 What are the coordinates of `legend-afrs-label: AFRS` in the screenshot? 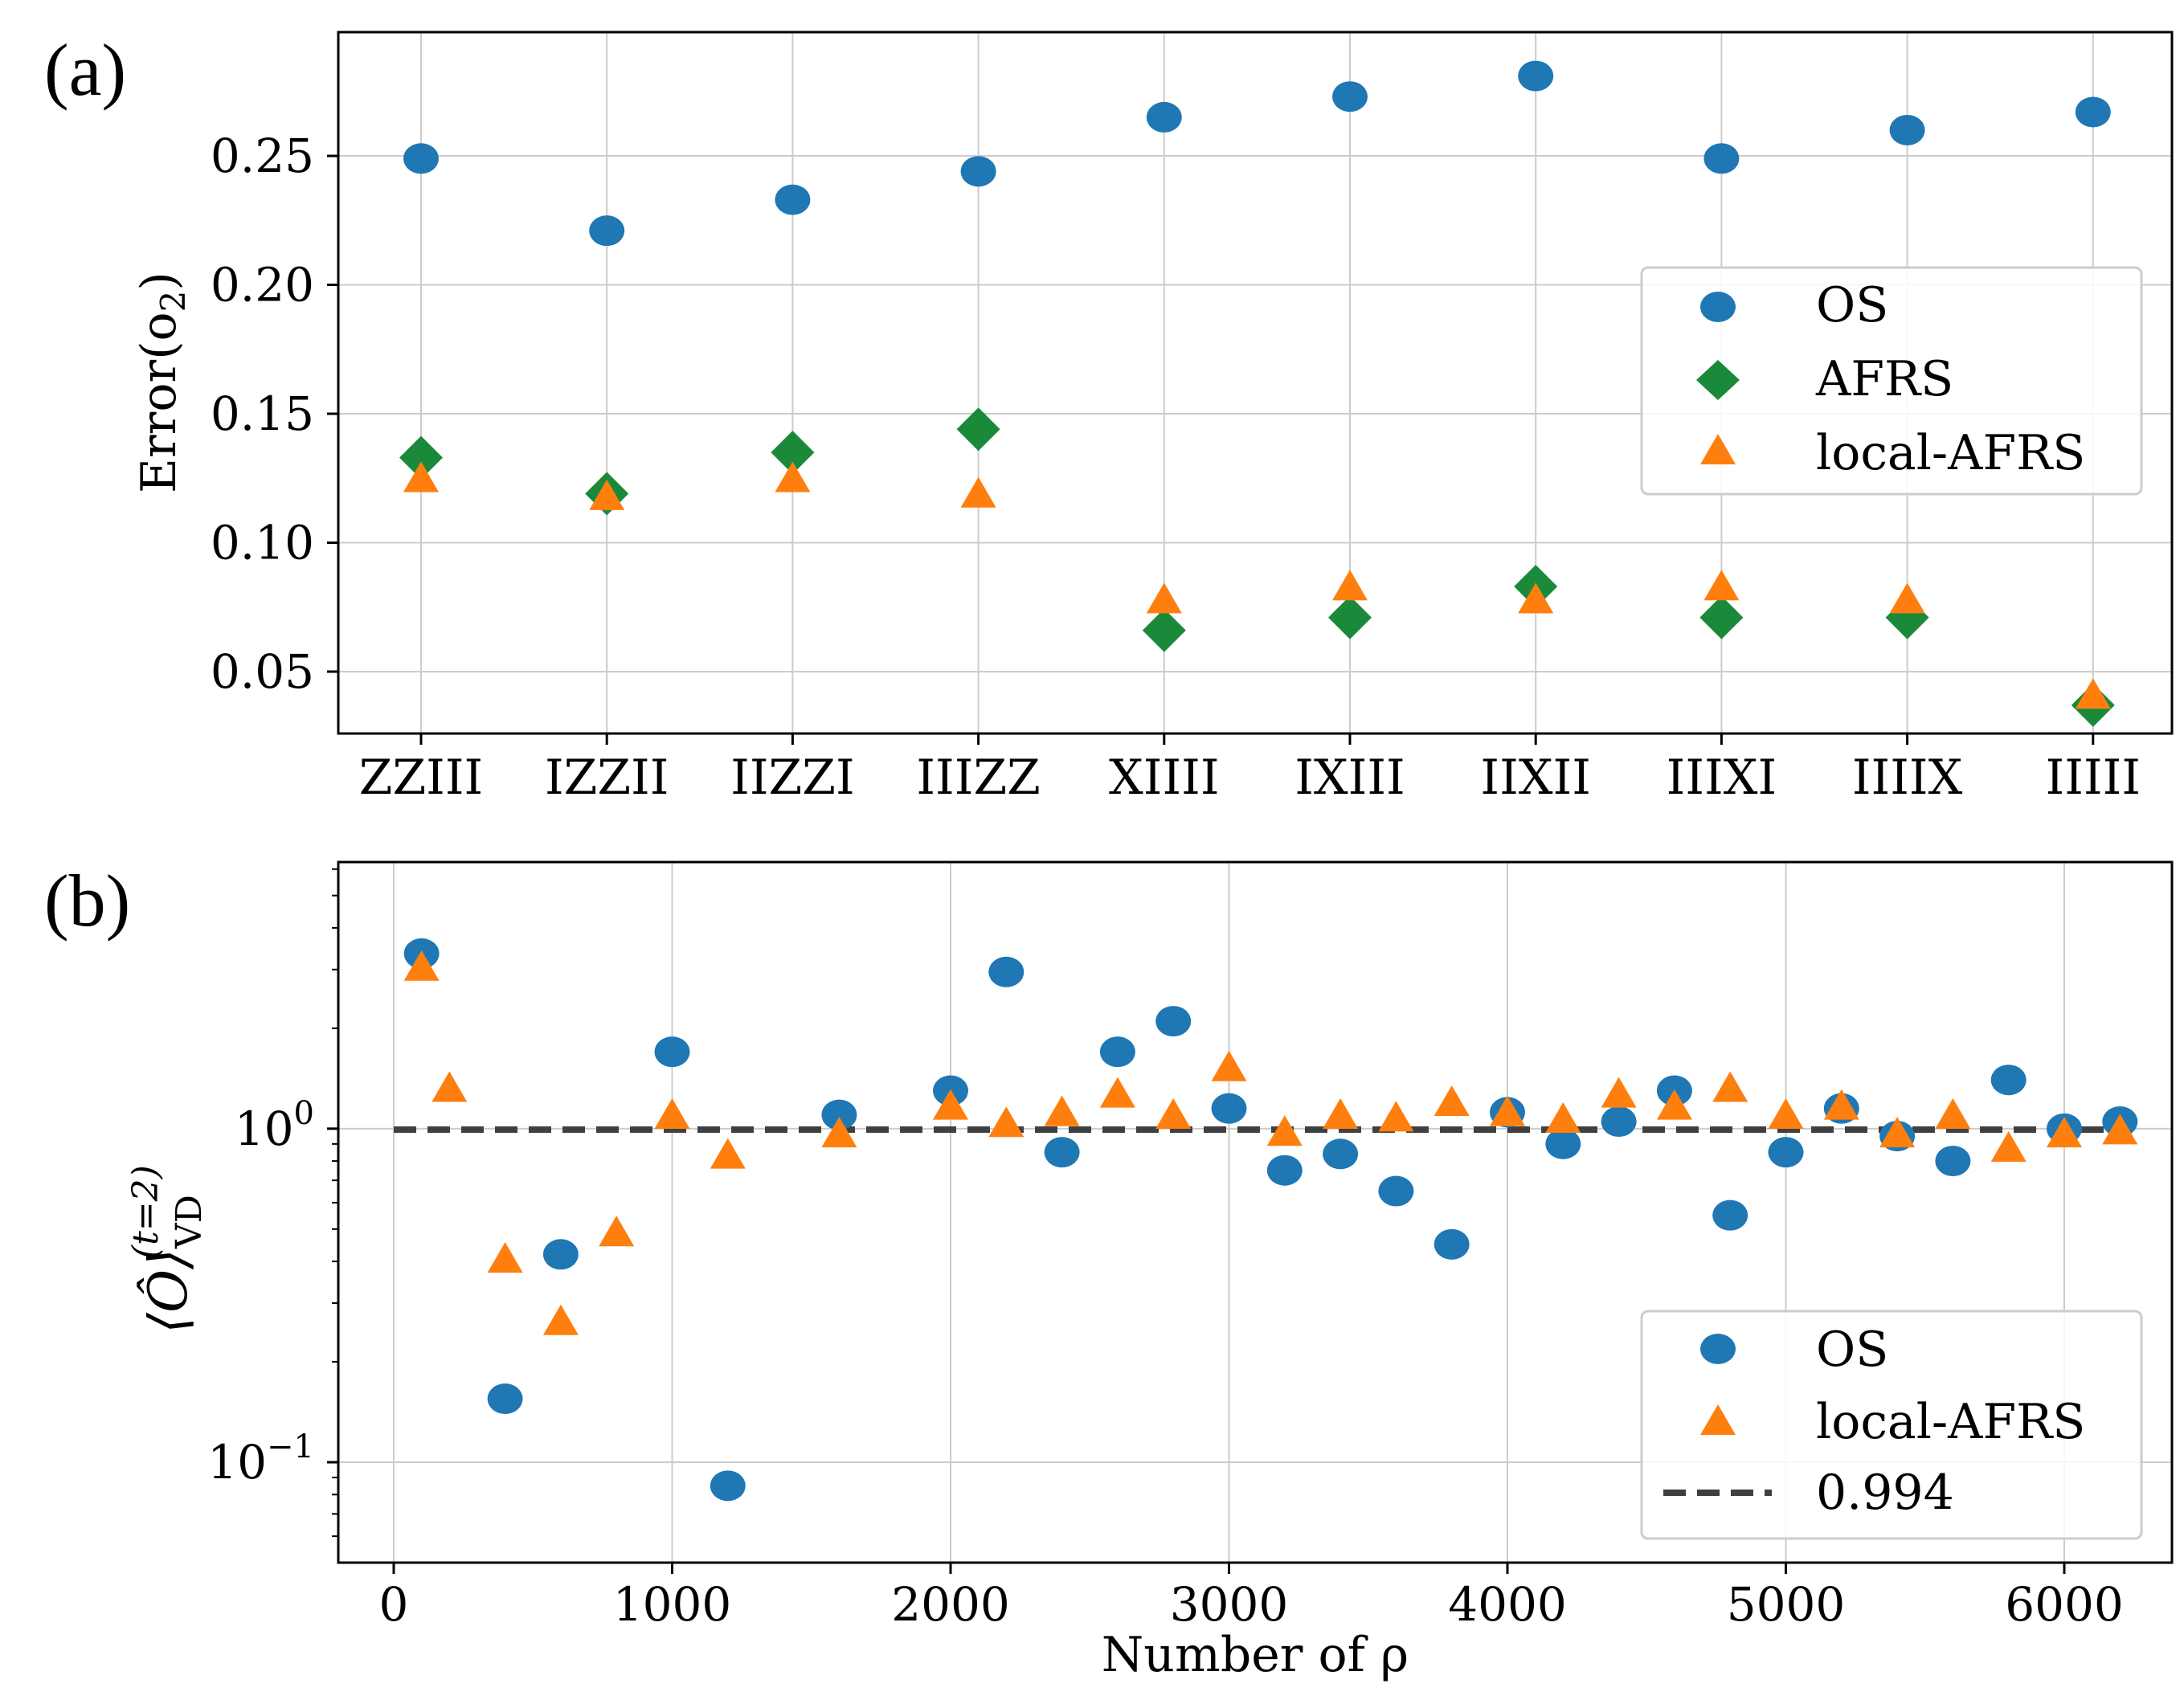 It's located at (1884, 379).